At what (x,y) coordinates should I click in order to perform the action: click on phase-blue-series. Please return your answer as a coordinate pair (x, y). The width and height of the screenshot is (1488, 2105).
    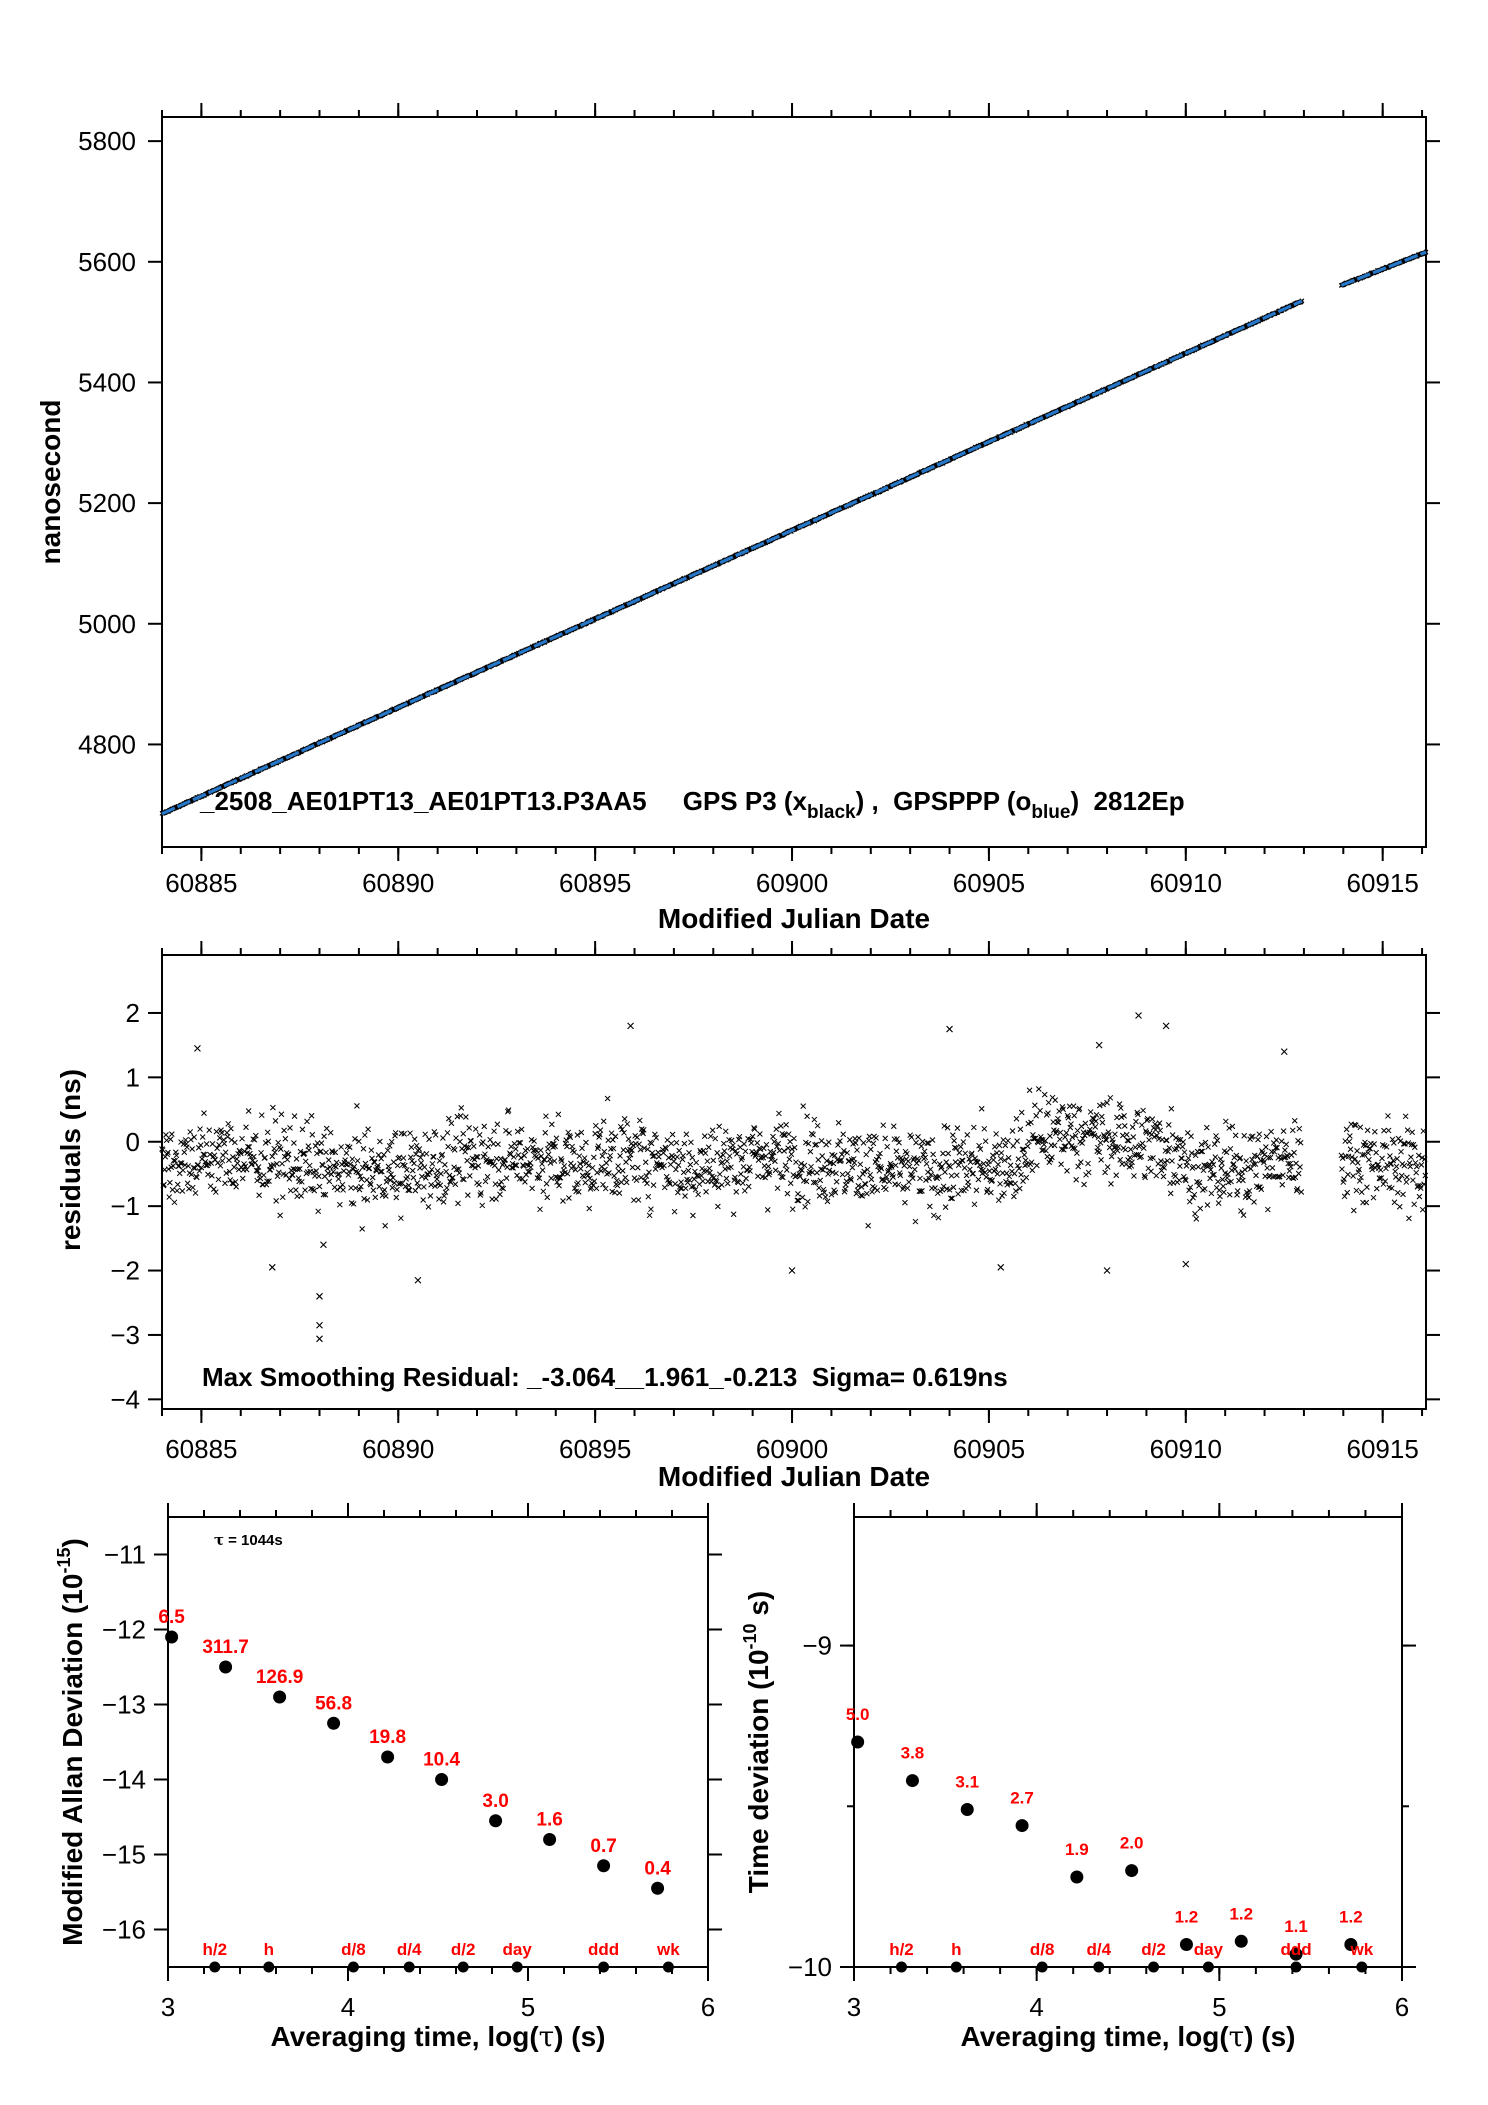
    Looking at the image, I should click on (1383, 268).